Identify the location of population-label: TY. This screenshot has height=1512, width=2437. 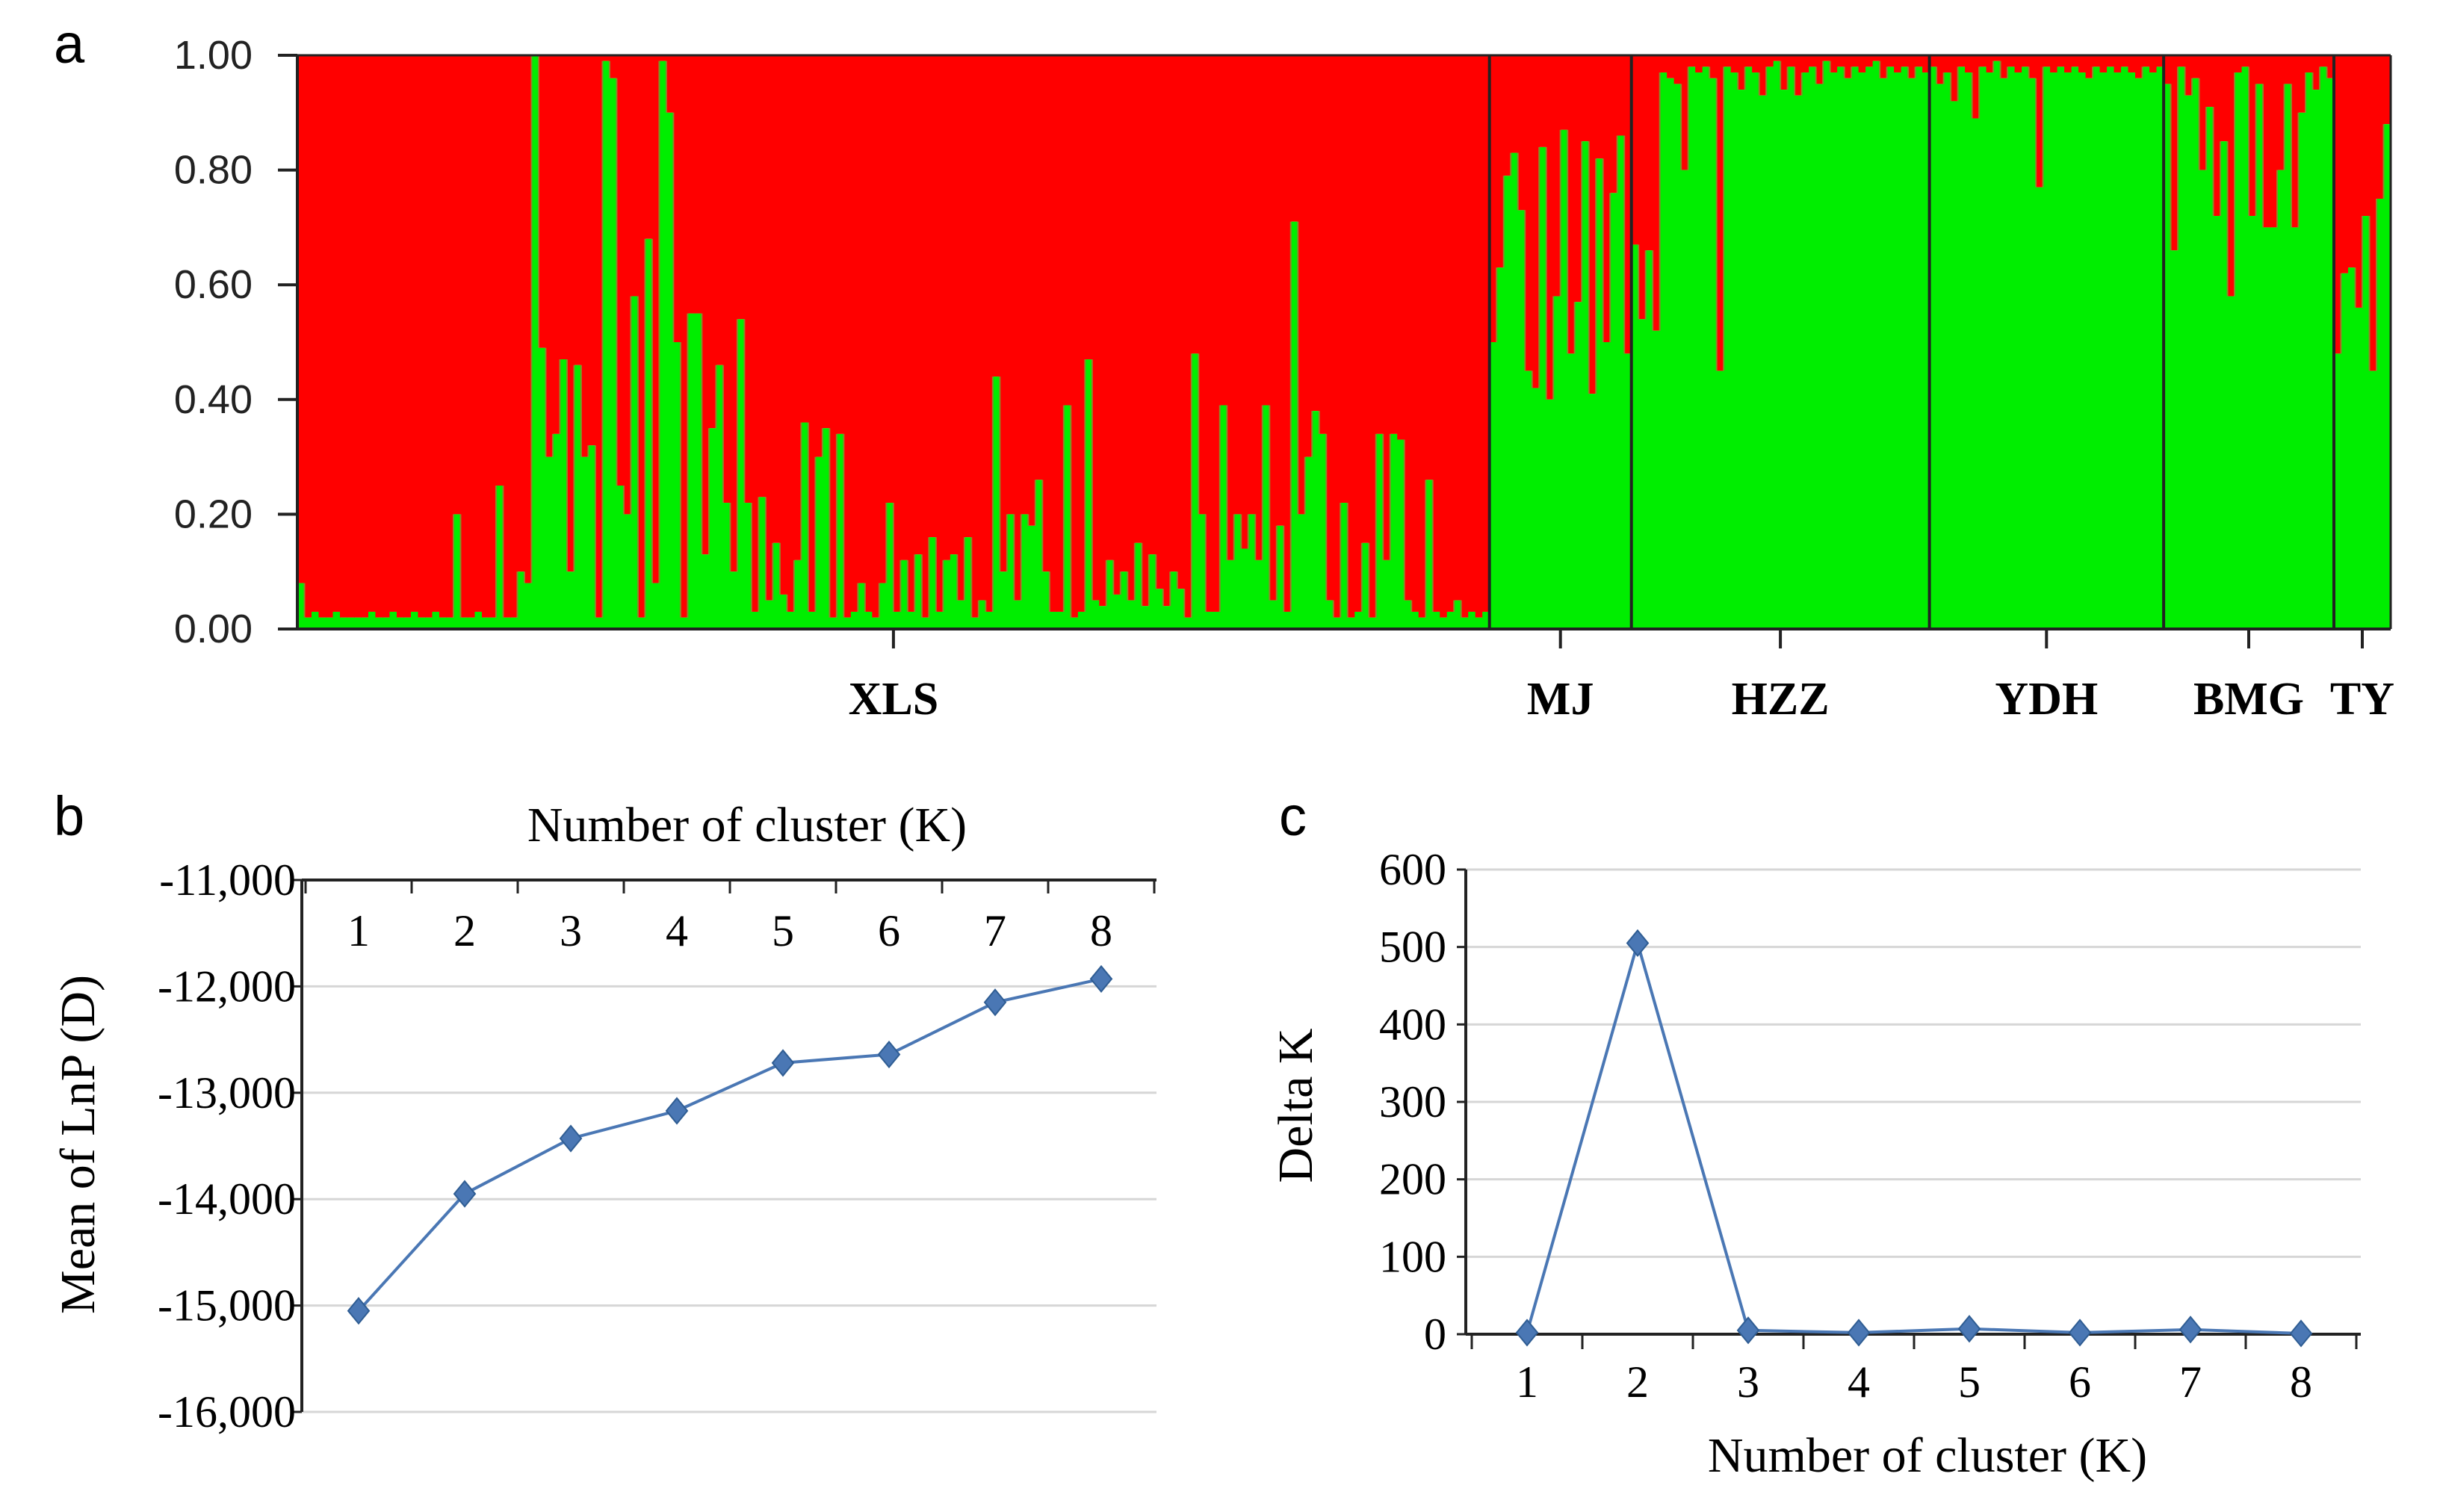
(2362, 699).